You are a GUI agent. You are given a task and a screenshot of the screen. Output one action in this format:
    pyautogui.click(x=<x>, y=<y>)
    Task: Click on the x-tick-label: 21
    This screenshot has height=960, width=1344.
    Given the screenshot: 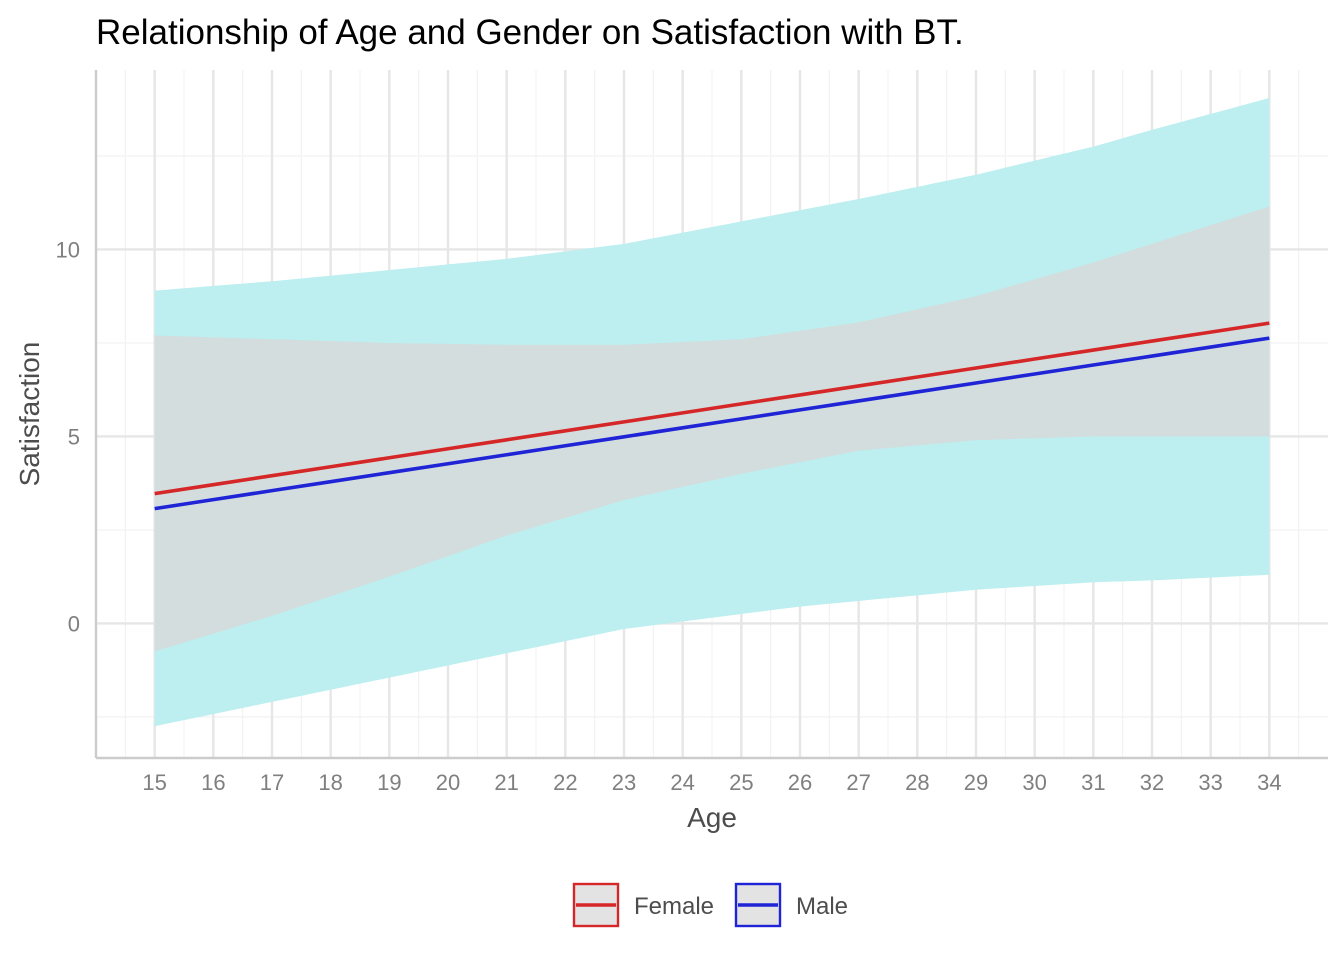 What is the action you would take?
    pyautogui.click(x=506, y=782)
    